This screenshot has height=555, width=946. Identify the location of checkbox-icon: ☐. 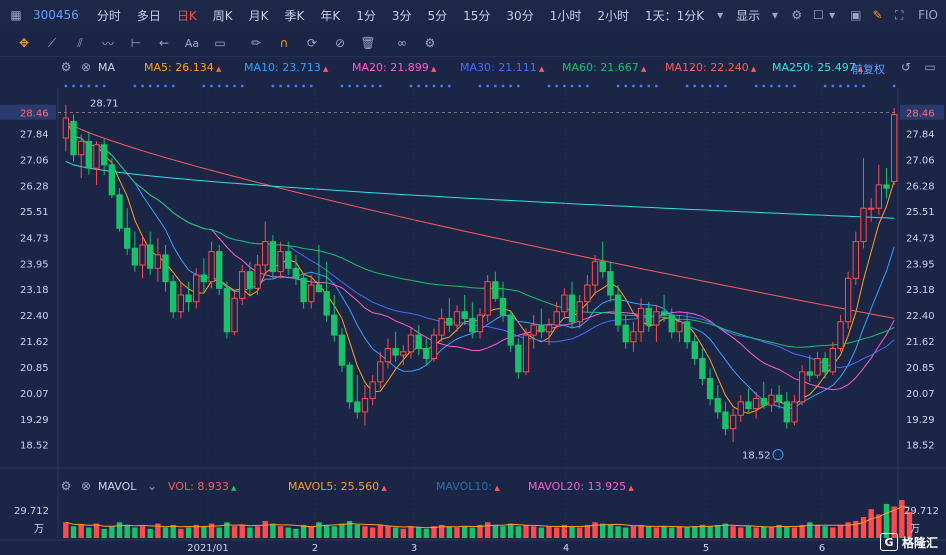
(818, 15).